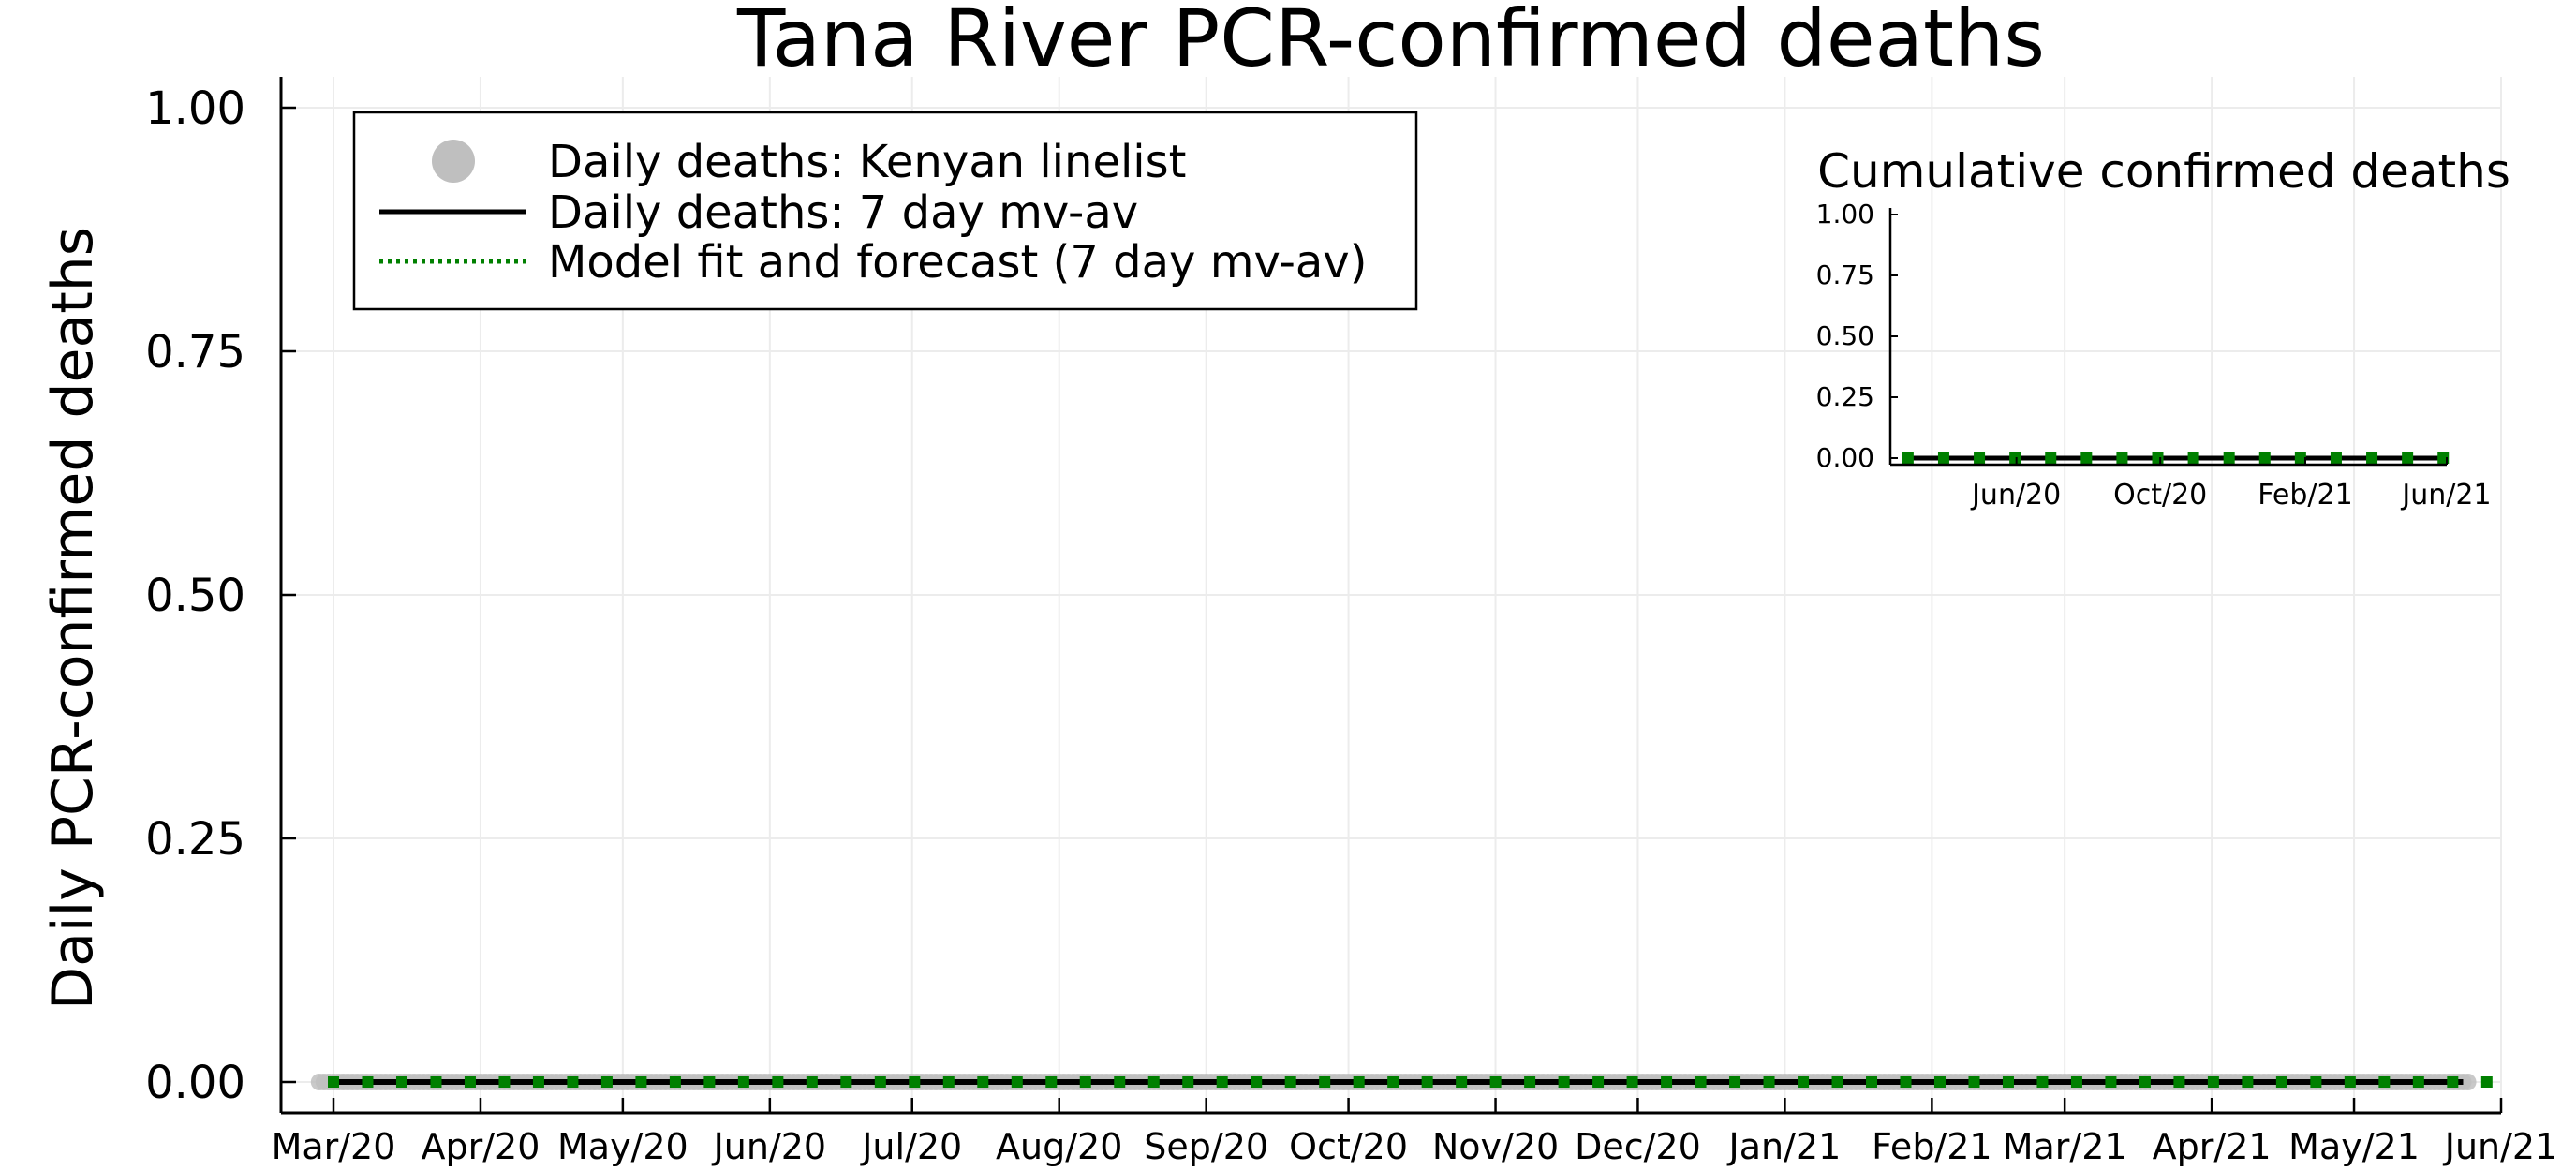 The width and height of the screenshot is (2576, 1171). Describe the element at coordinates (2176, 458) in the screenshot. I see `inset-marks` at that location.